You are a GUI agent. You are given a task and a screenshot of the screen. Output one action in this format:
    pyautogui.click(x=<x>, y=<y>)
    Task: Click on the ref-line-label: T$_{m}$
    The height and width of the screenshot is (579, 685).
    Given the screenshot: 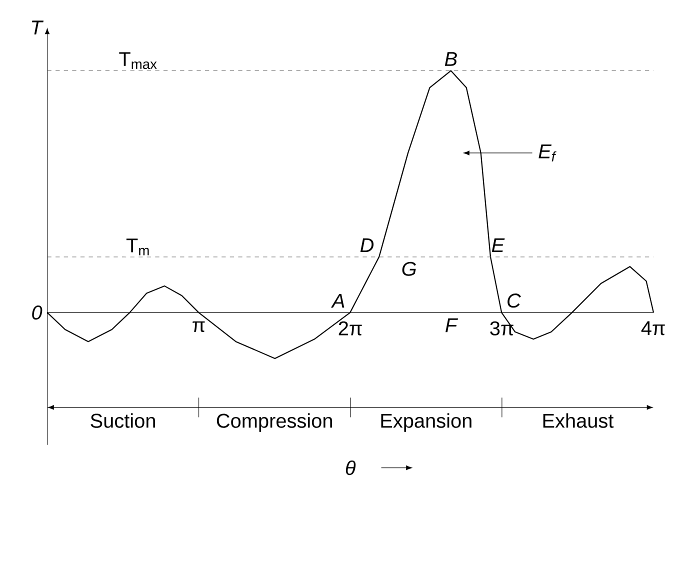 What is the action you would take?
    pyautogui.click(x=137, y=247)
    